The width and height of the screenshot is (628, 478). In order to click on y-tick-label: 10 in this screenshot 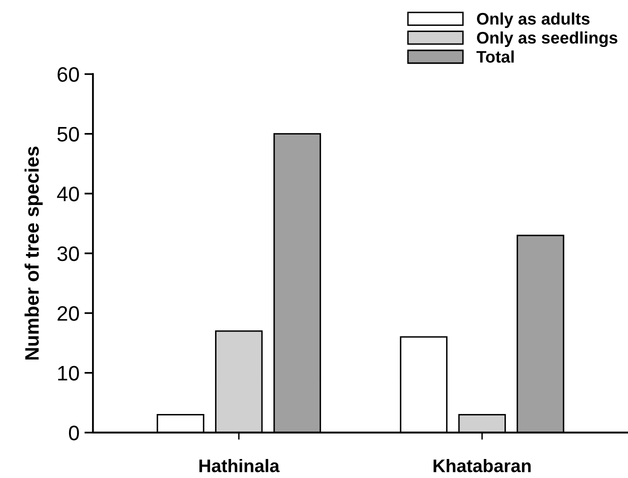, I will do `click(68, 373)`.